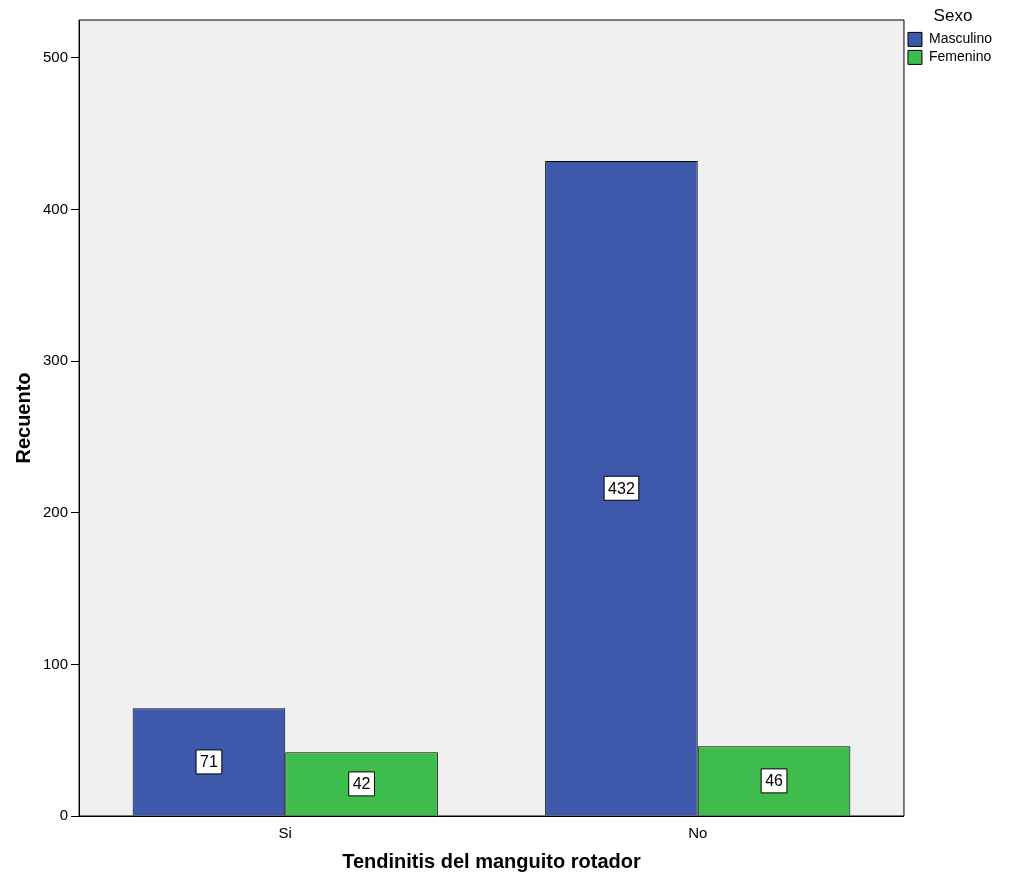 This screenshot has height=886, width=1010. I want to click on y-tick-label: 400, so click(56, 208).